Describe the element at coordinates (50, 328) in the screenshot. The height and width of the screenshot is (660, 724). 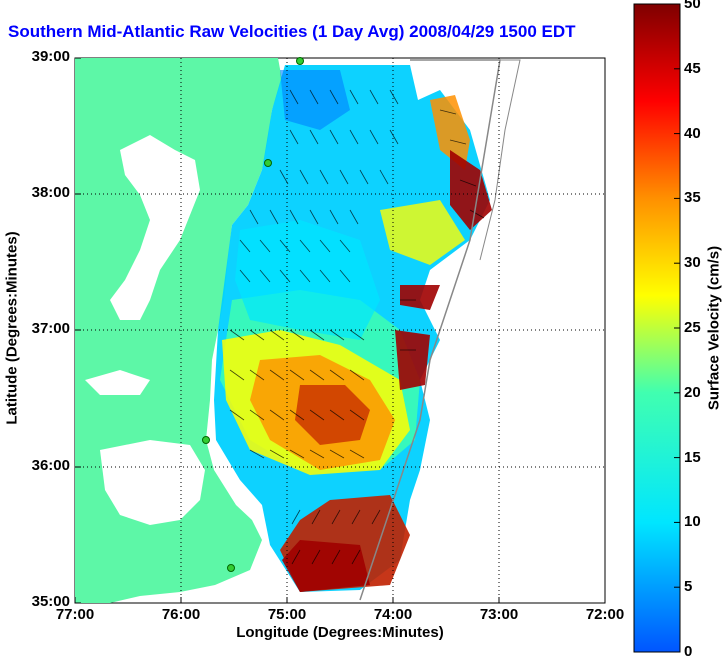
I see `ytick-label: 37:00` at that location.